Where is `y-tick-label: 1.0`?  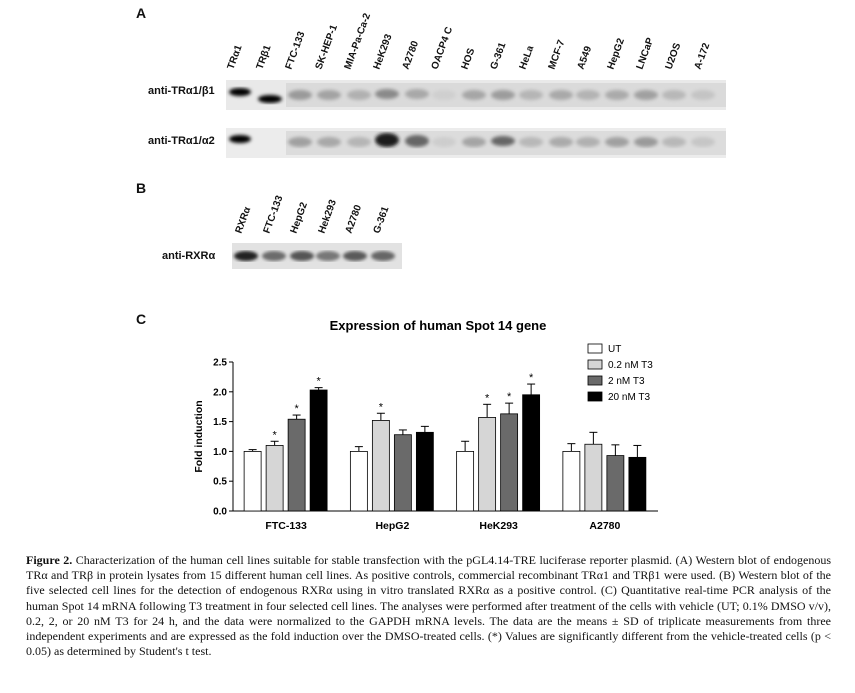 y-tick-label: 1.0 is located at coordinates (220, 452).